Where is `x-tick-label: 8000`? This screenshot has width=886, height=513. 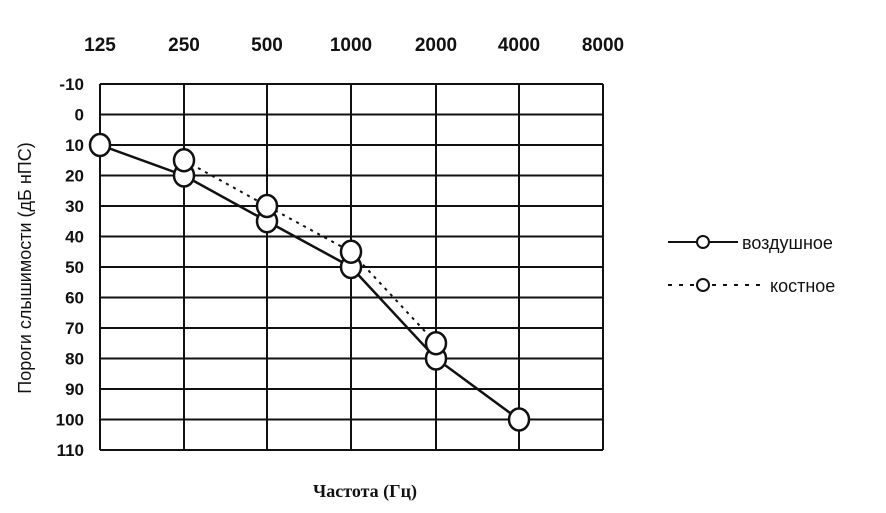 x-tick-label: 8000 is located at coordinates (603, 45).